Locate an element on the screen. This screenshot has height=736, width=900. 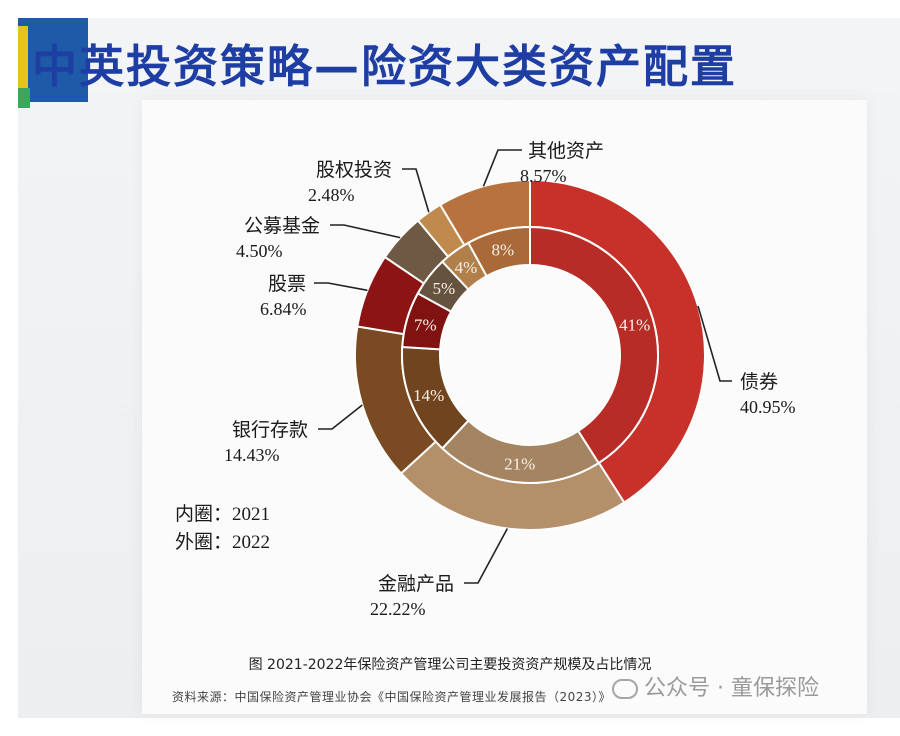
inner-slice-label-2: 14% is located at coordinates (428, 395).